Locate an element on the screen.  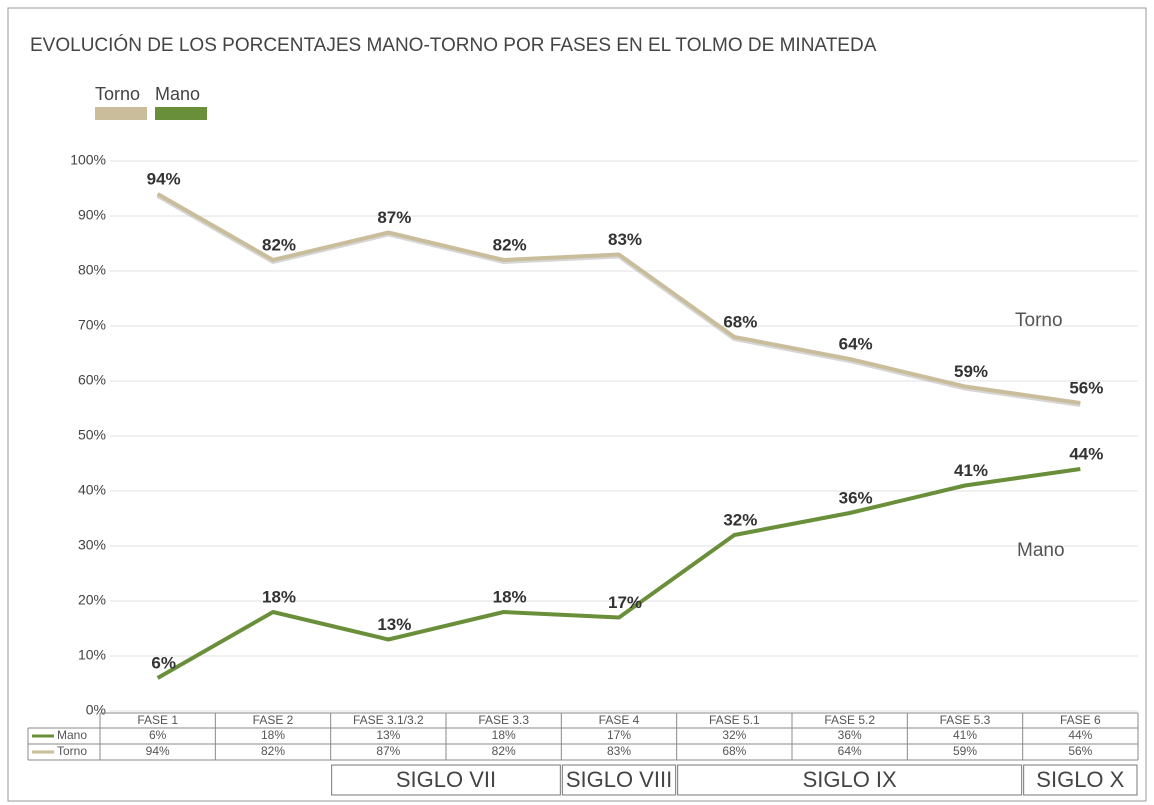
table-row-header: Mano is located at coordinates (72, 735).